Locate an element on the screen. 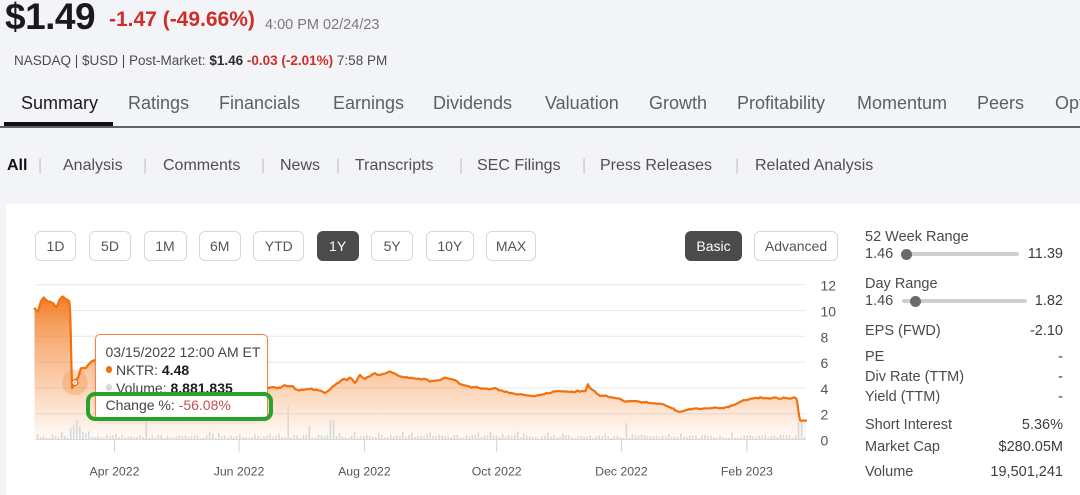  svg-text: 8 is located at coordinates (825, 337).